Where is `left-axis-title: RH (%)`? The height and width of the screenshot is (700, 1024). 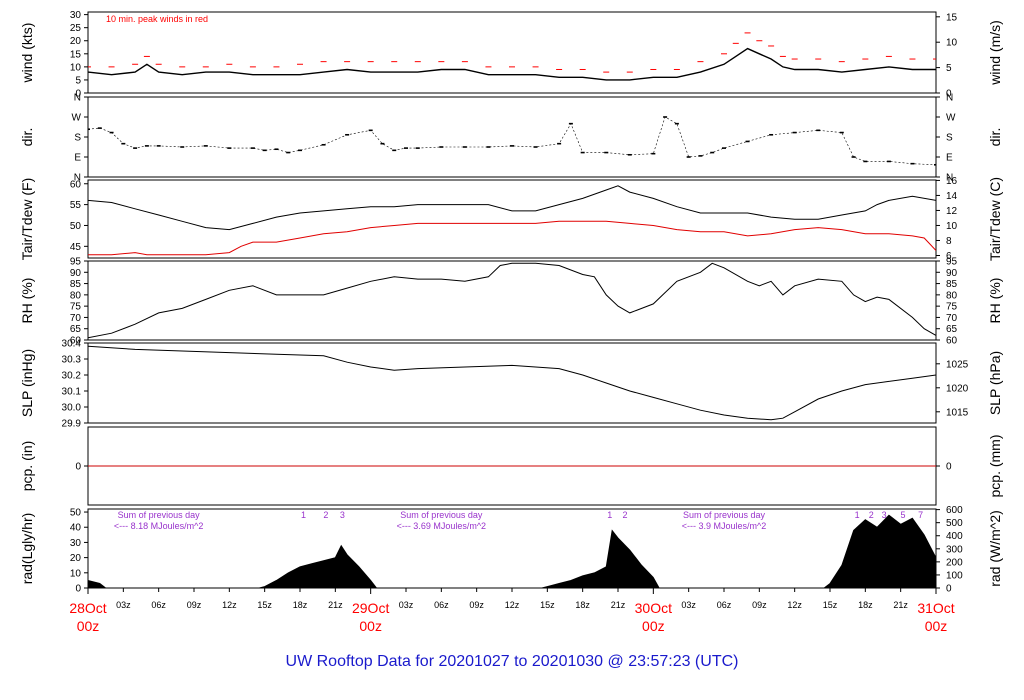 left-axis-title: RH (%) is located at coordinates (27, 301).